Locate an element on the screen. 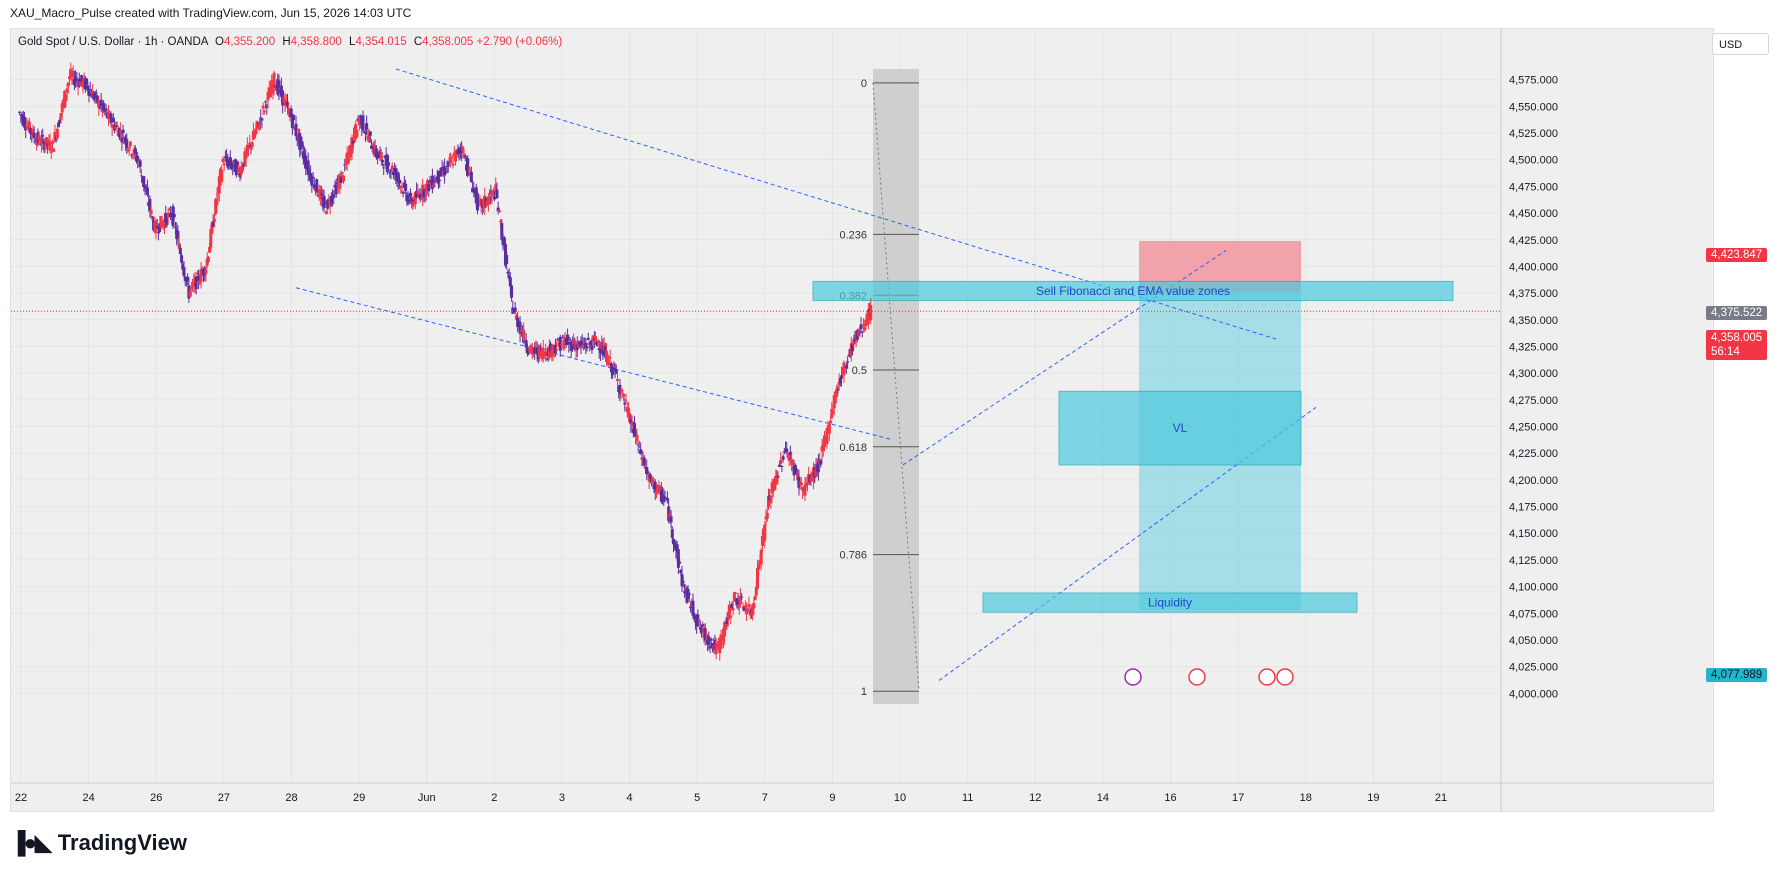 The image size is (1787, 872). tradingview-logo: ▐●◣ TradingView is located at coordinates (98, 843).